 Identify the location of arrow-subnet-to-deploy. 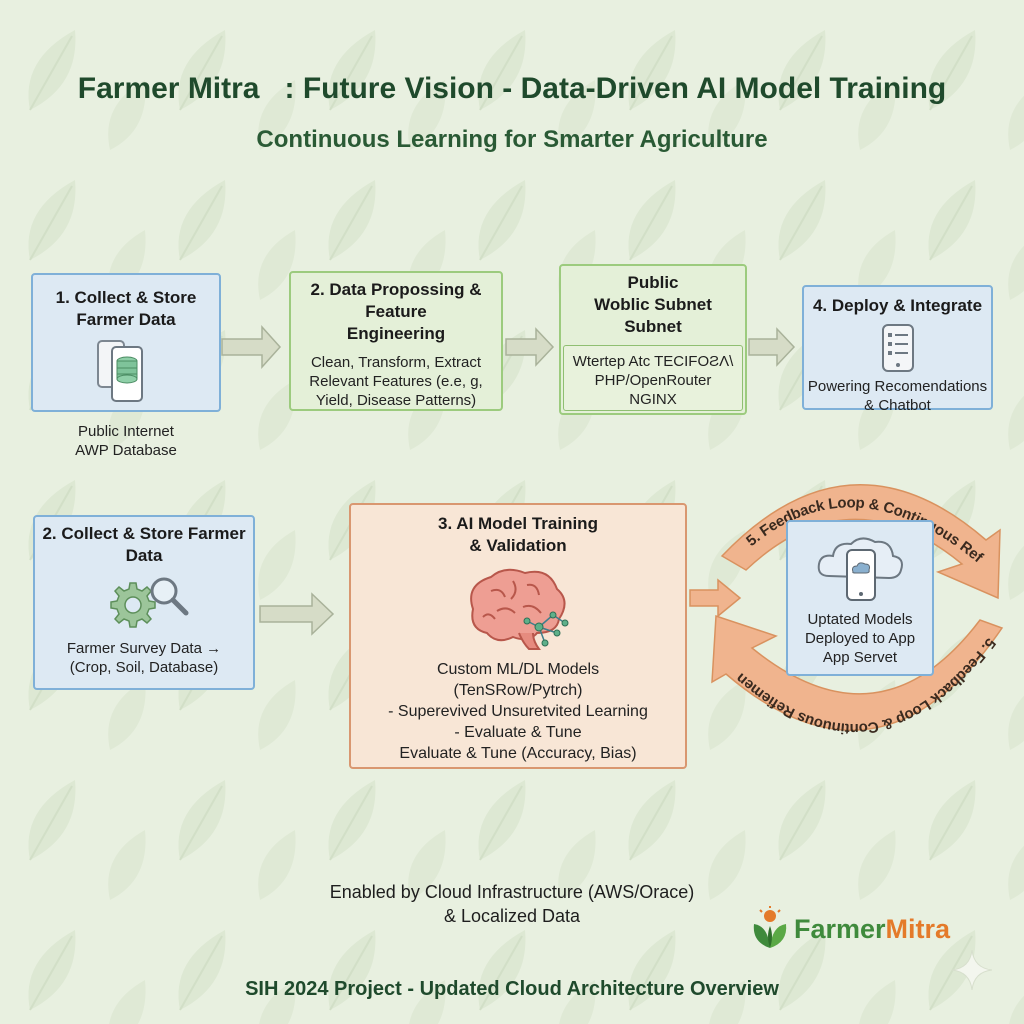
(772, 347).